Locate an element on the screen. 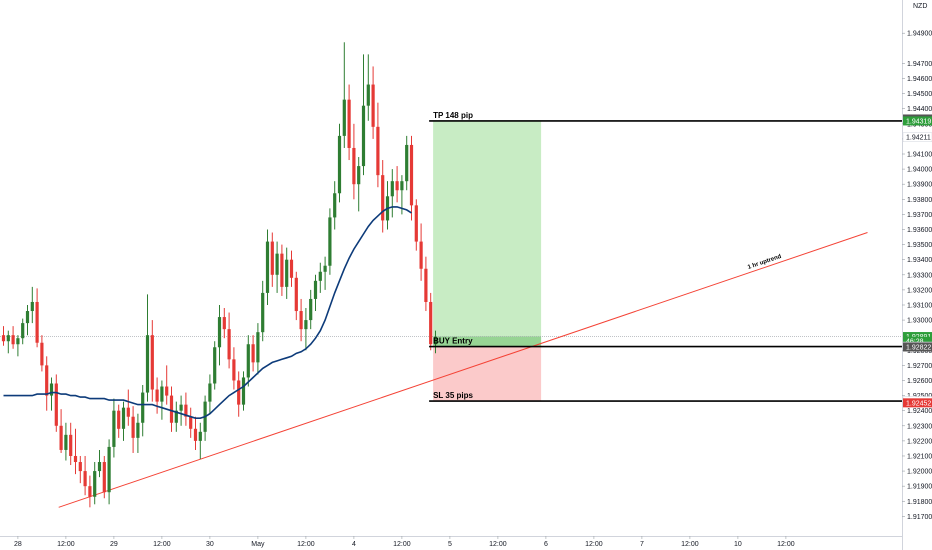 This screenshot has width=932, height=550. x-tick-label: 4 is located at coordinates (354, 544).